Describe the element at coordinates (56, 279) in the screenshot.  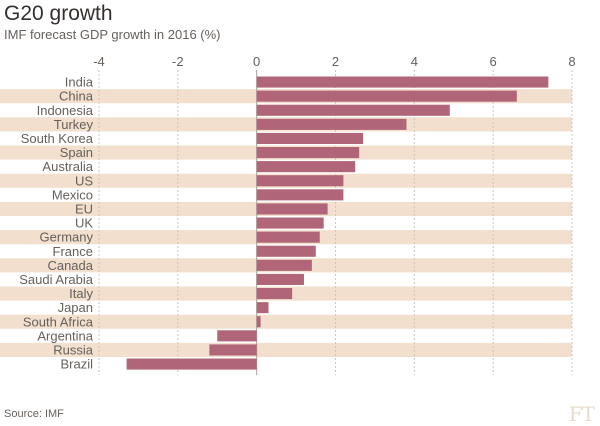
I see `category-label: Saudi Arabia` at that location.